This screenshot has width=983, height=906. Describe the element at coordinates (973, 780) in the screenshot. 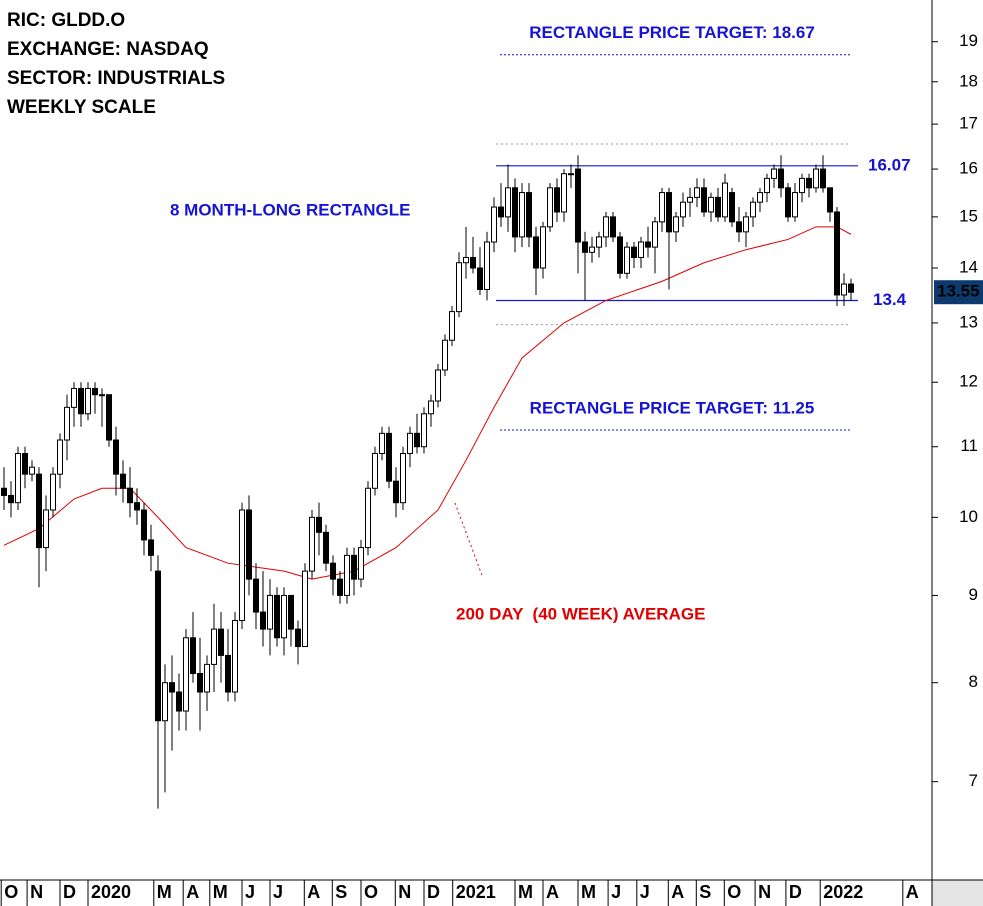

I see `y-tick-label: 7` at that location.